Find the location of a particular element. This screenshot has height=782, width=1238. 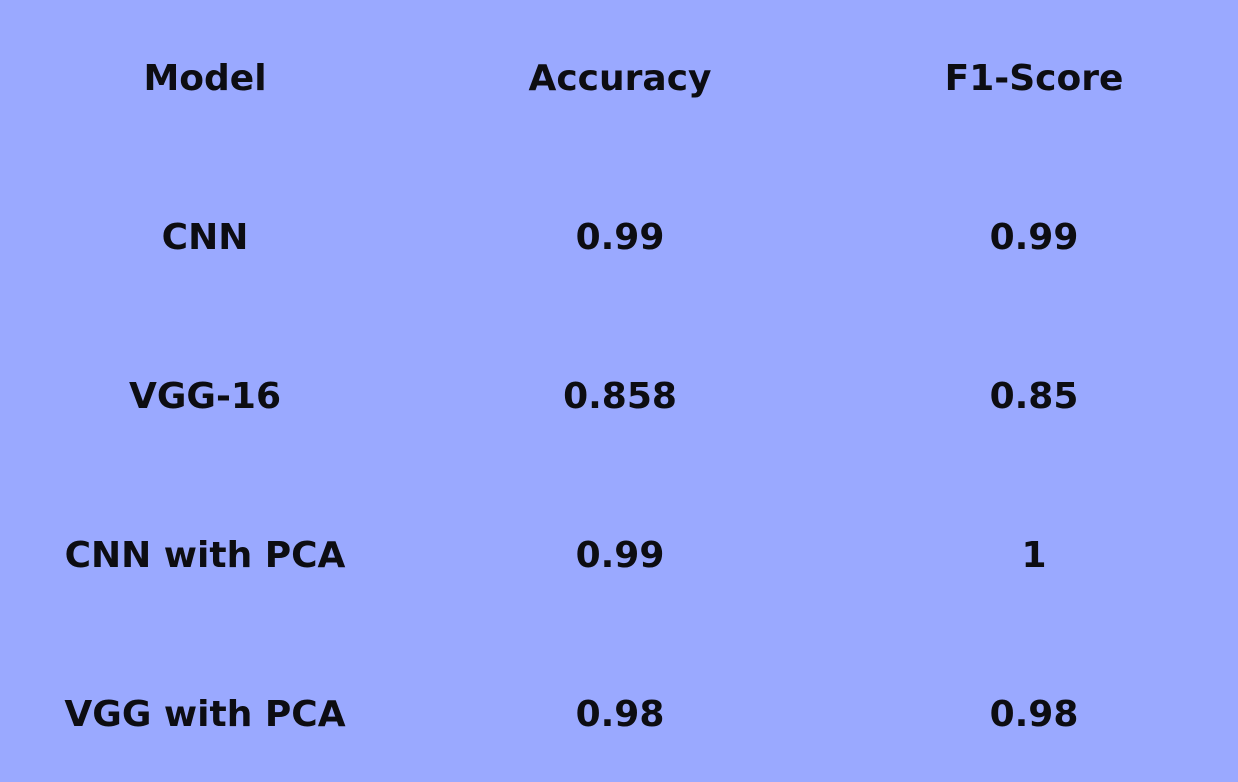

cell-accuracy-4: 0.98 is located at coordinates (620, 714).